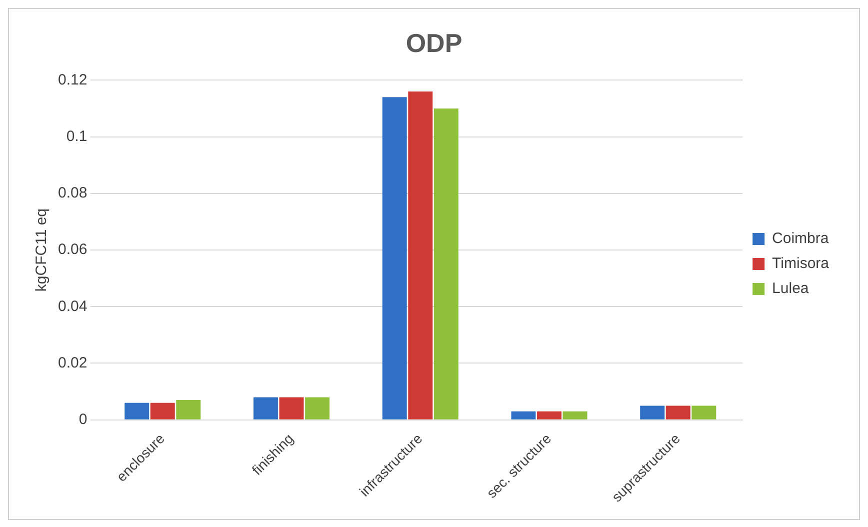 Image resolution: width=868 pixels, height=527 pixels. I want to click on y-tick-label: 0.04, so click(73, 306).